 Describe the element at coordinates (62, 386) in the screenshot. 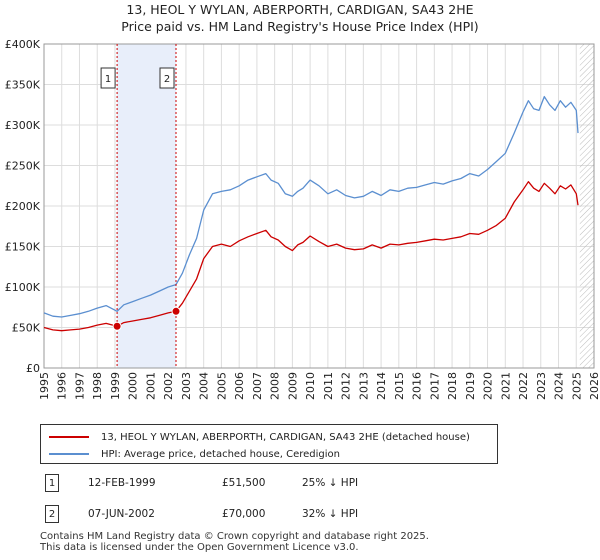

I see `x-tick-label: 1996` at that location.